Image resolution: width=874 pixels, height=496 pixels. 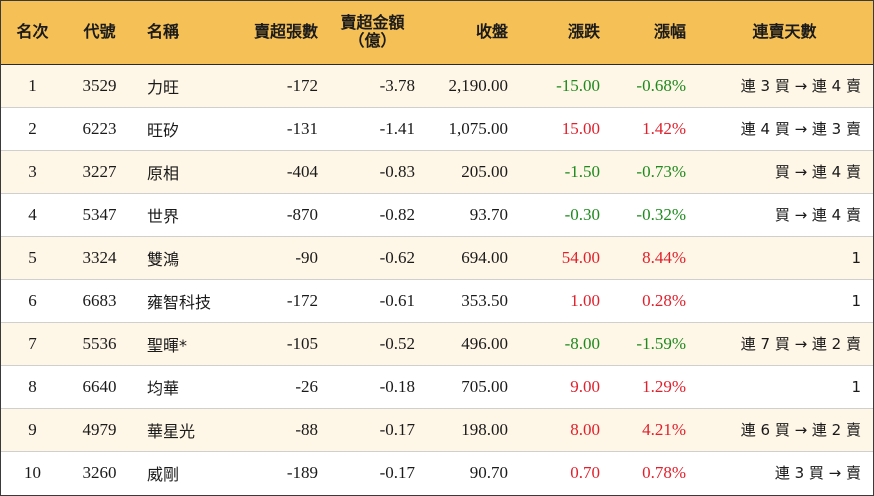 What do you see at coordinates (580, 257) in the screenshot?
I see `cell-change: 54.00` at bounding box center [580, 257].